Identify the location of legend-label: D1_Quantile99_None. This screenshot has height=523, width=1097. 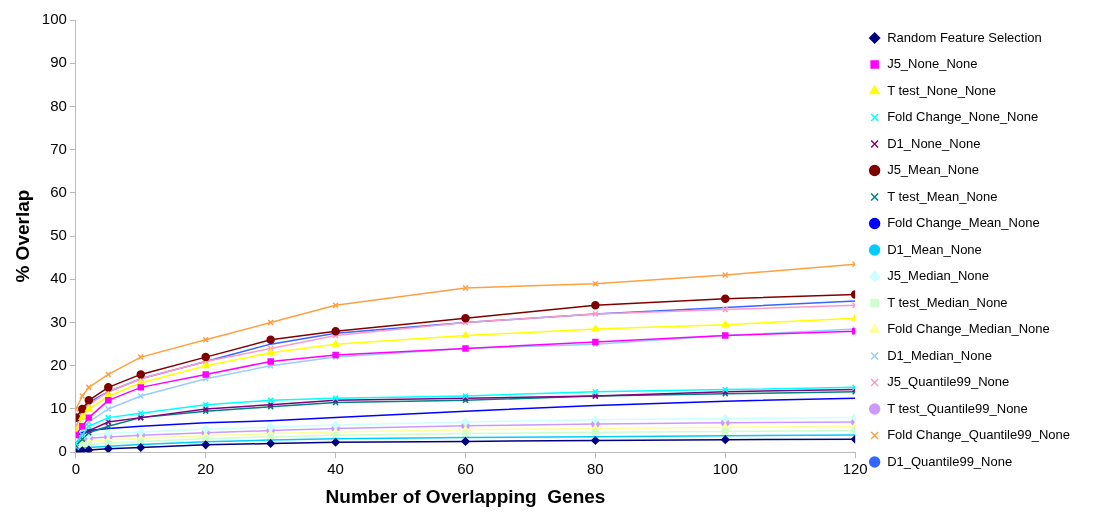
(950, 461).